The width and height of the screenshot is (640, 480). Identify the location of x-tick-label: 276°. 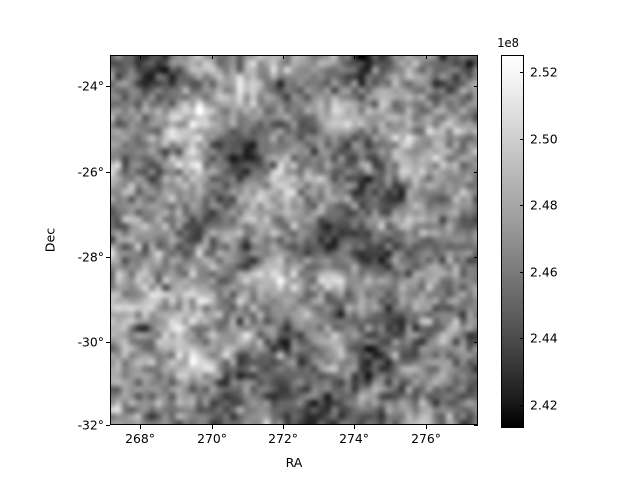
(426, 438).